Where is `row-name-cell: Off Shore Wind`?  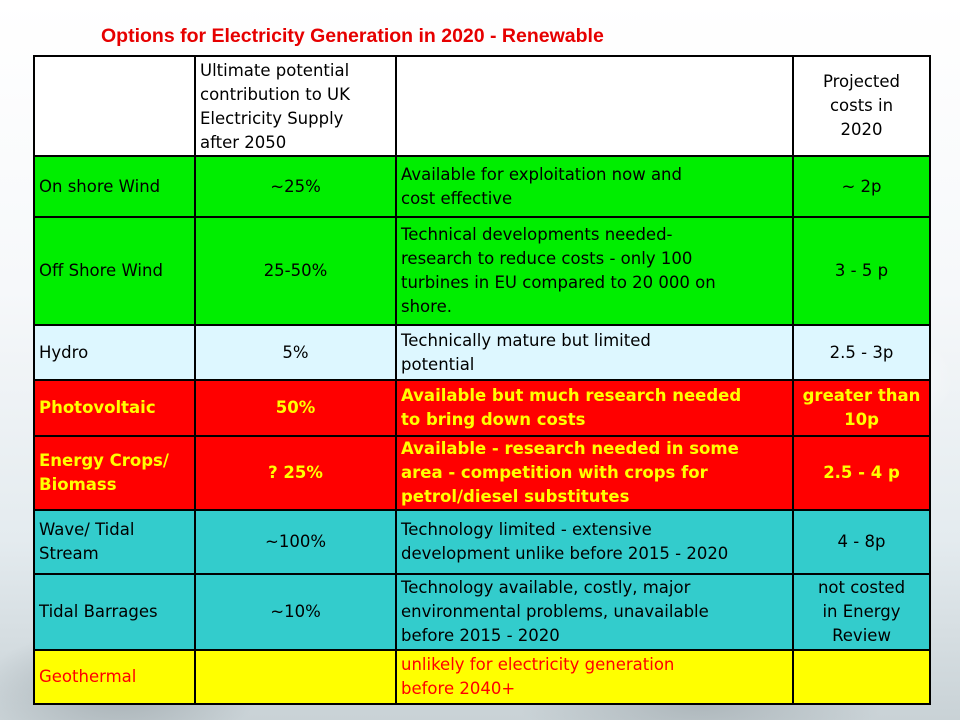
row-name-cell: Off Shore Wind is located at coordinates (114, 271).